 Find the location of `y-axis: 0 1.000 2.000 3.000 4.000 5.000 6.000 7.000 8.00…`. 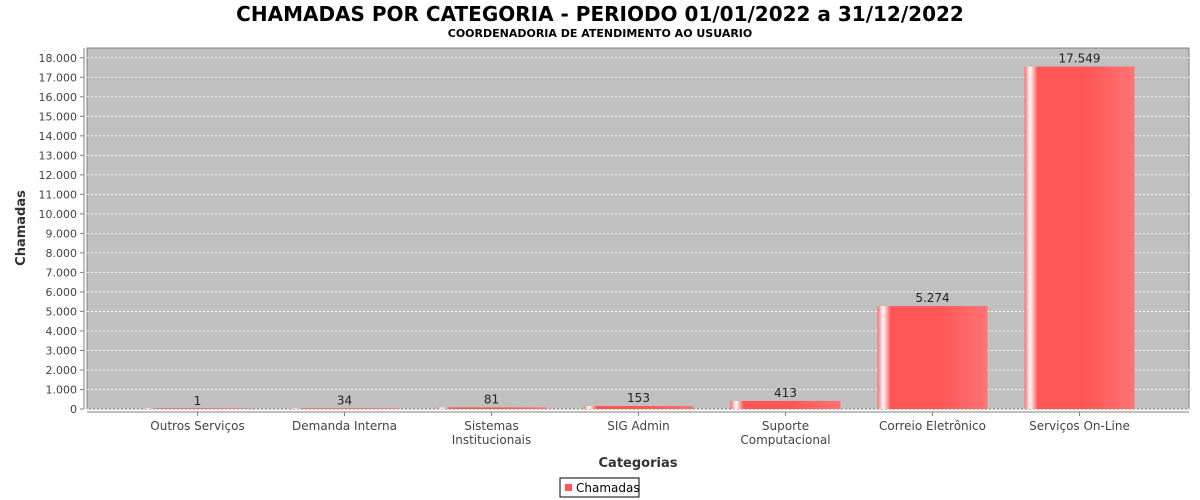

y-axis: 0 1.000 2.000 3.000 4.000 5.000 6.000 7.000 8.00… is located at coordinates (62, 232).